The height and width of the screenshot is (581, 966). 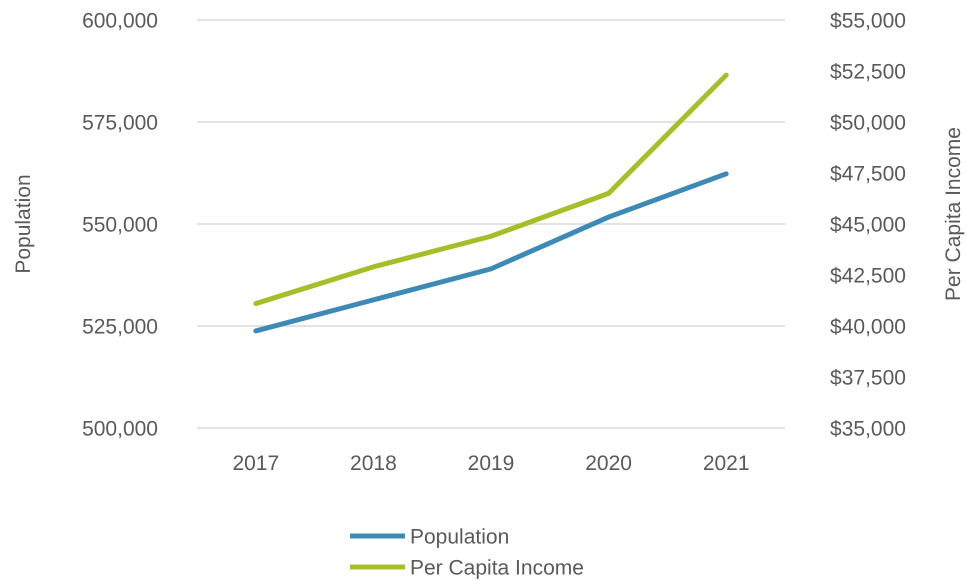 What do you see at coordinates (868, 20) in the screenshot?
I see `y2-tick-label: $55,000` at bounding box center [868, 20].